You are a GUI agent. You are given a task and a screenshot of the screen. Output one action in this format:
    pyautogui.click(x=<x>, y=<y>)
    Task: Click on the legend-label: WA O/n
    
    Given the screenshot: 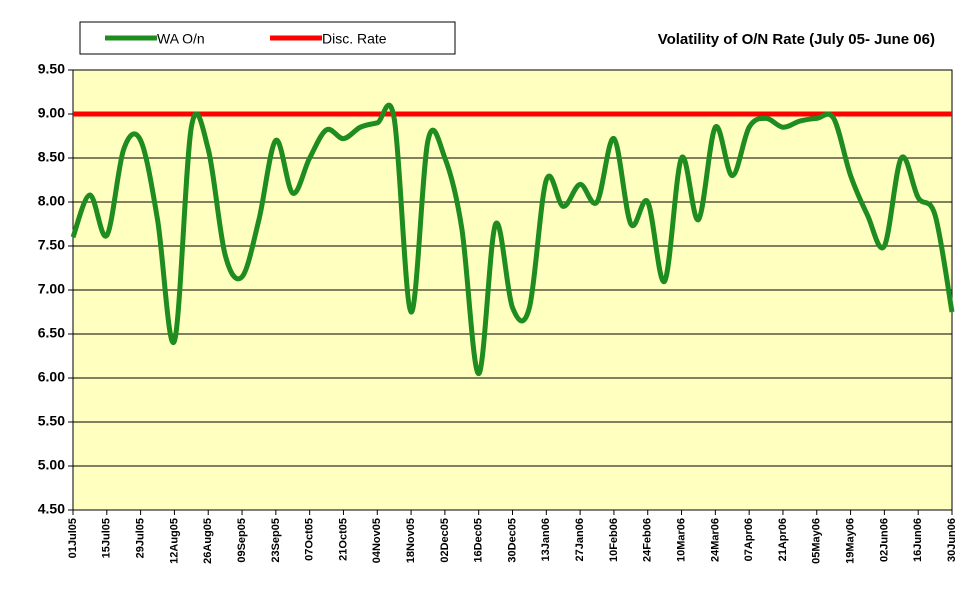 What is the action you would take?
    pyautogui.click(x=181, y=39)
    